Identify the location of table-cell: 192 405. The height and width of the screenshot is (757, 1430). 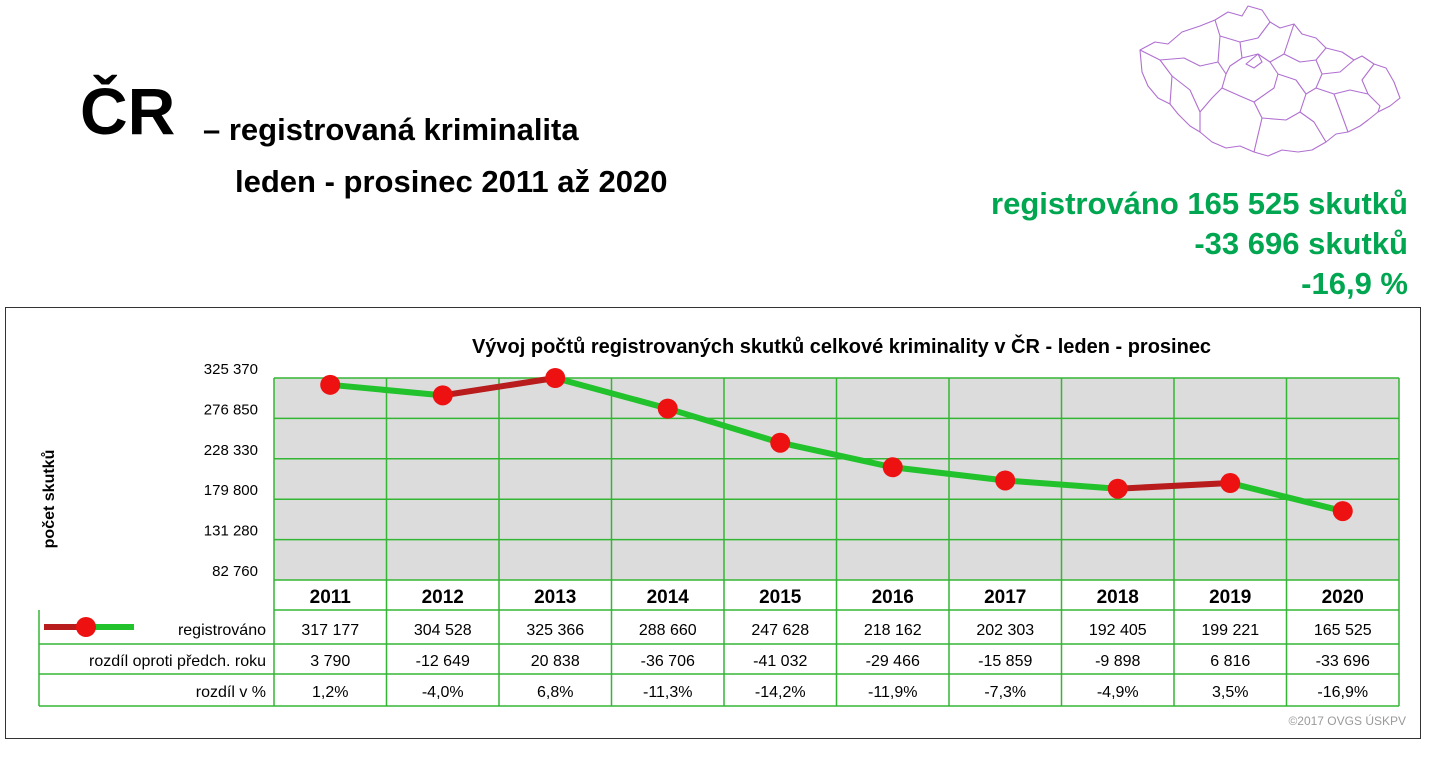
(1118, 630).